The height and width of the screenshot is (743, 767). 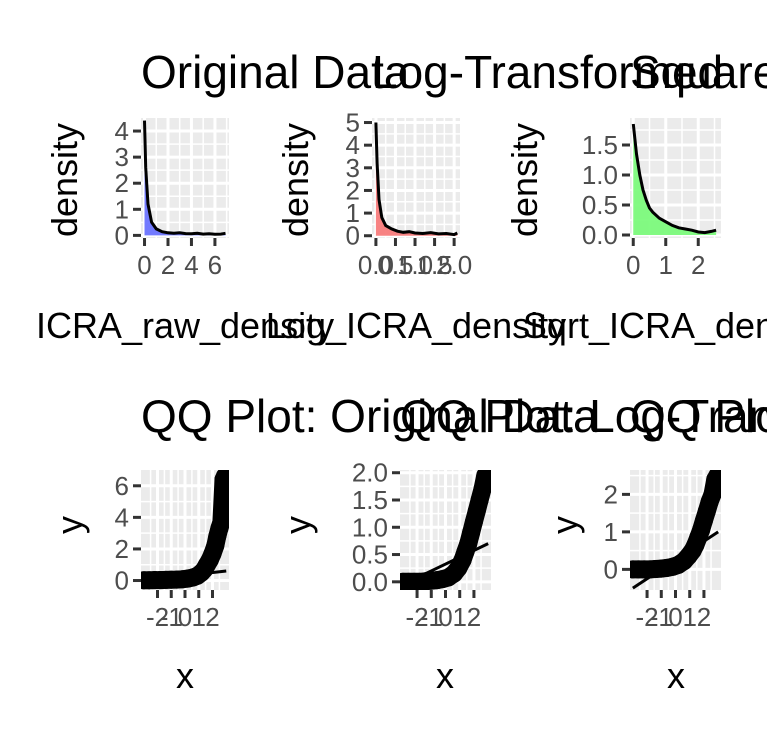 I want to click on x-tick-label: 0.5, so click(x=395, y=265).